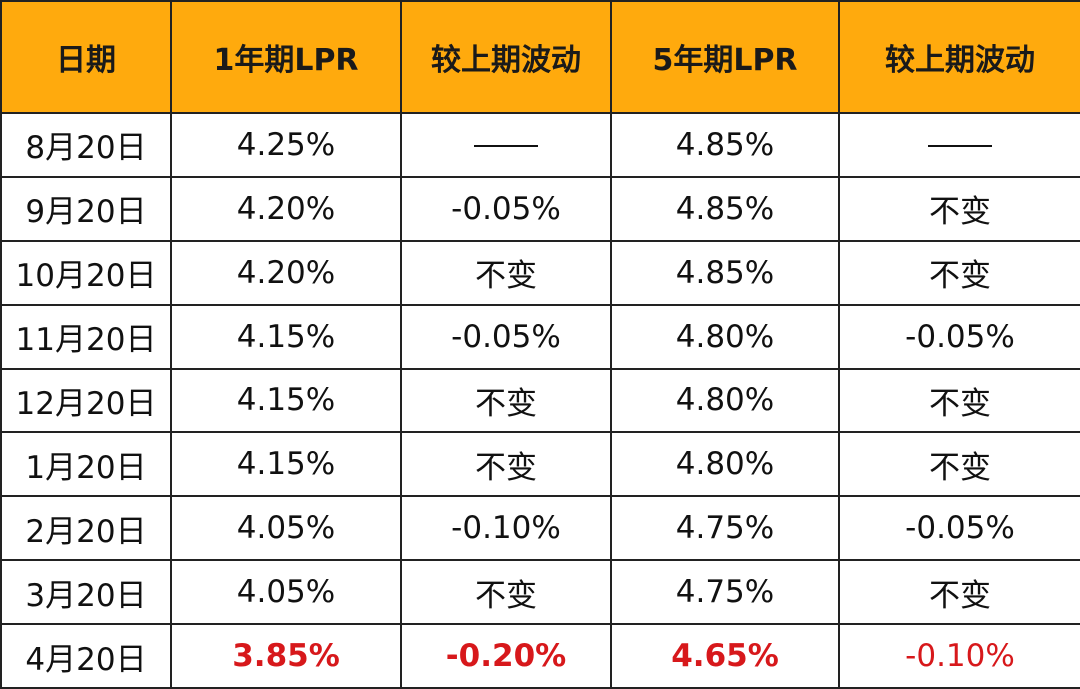  I want to click on table-row: 12月20日 4.15% 不变 4.80% 不变, so click(540, 400).